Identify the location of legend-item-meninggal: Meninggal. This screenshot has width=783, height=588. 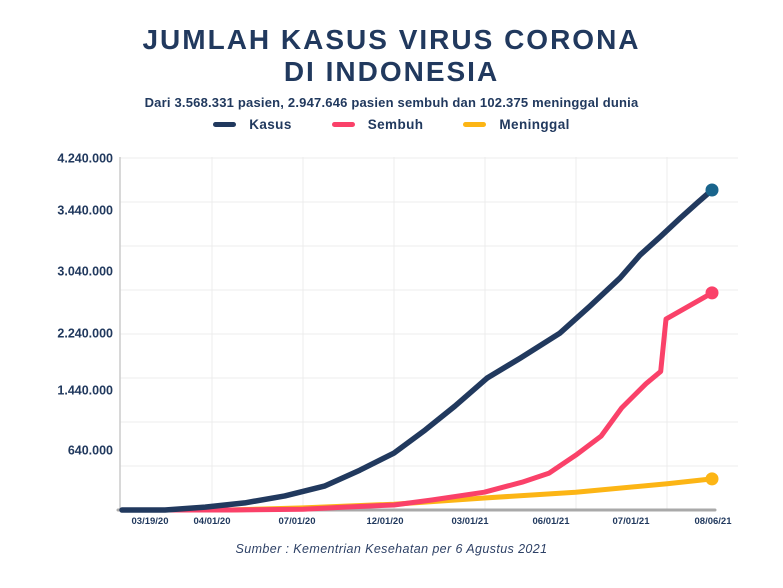
(516, 124).